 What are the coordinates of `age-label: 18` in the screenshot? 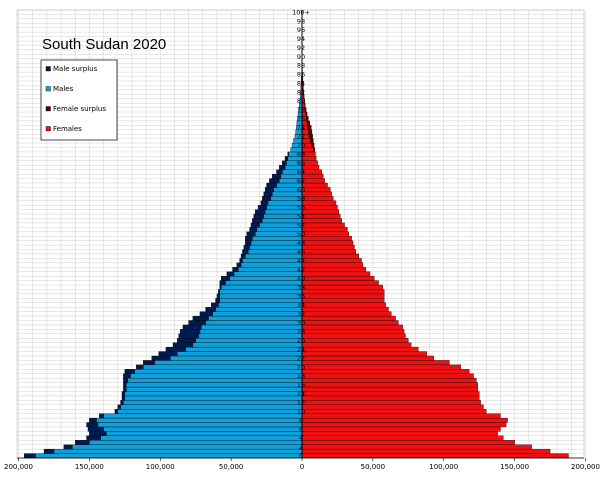 It's located at (301, 376).